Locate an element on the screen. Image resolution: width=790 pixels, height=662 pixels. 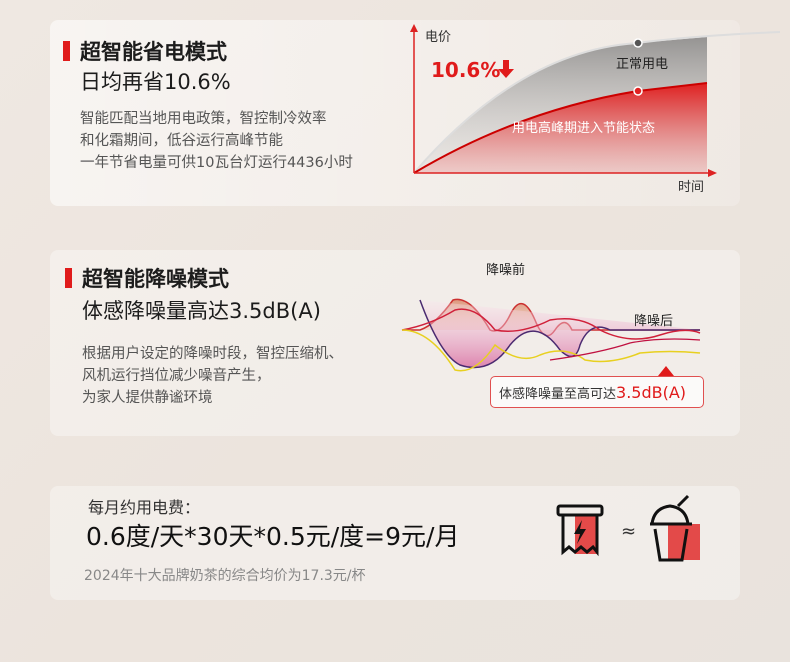
section1-title: 超智能省电模式 is located at coordinates (153, 52).